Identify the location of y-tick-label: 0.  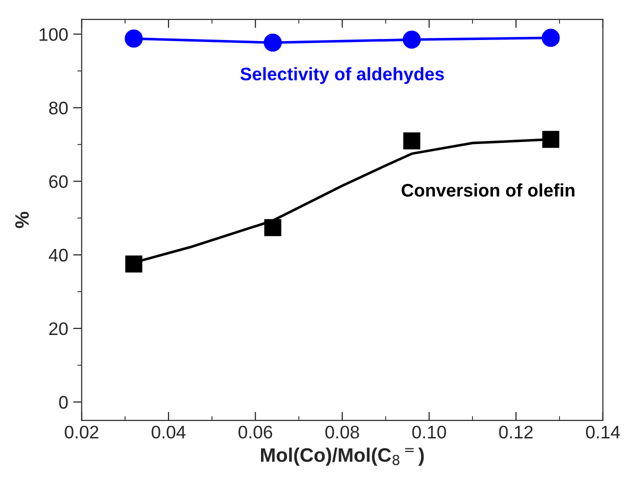
(63, 402).